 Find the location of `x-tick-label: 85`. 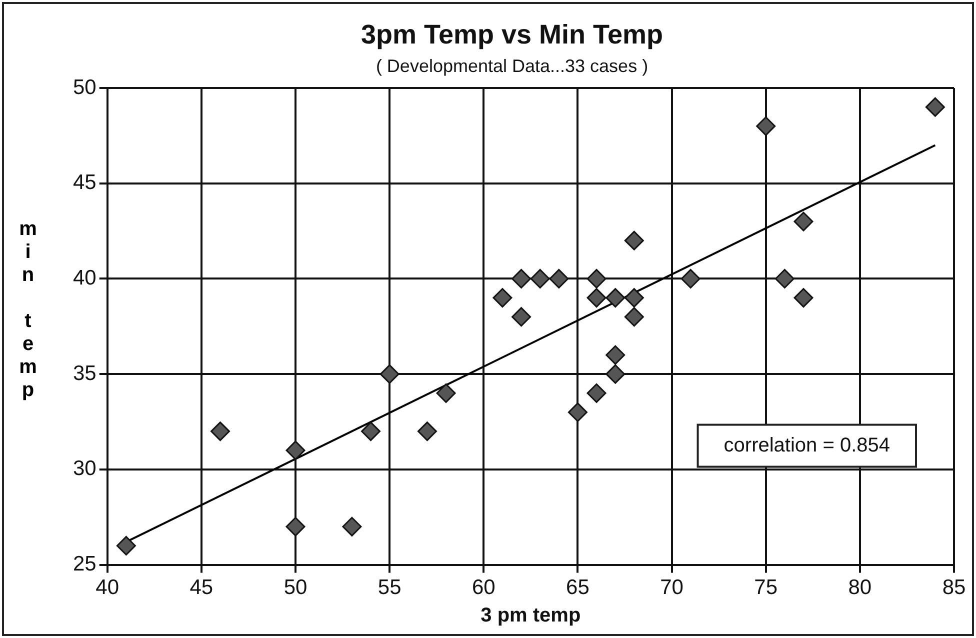

x-tick-label: 85 is located at coordinates (954, 588).